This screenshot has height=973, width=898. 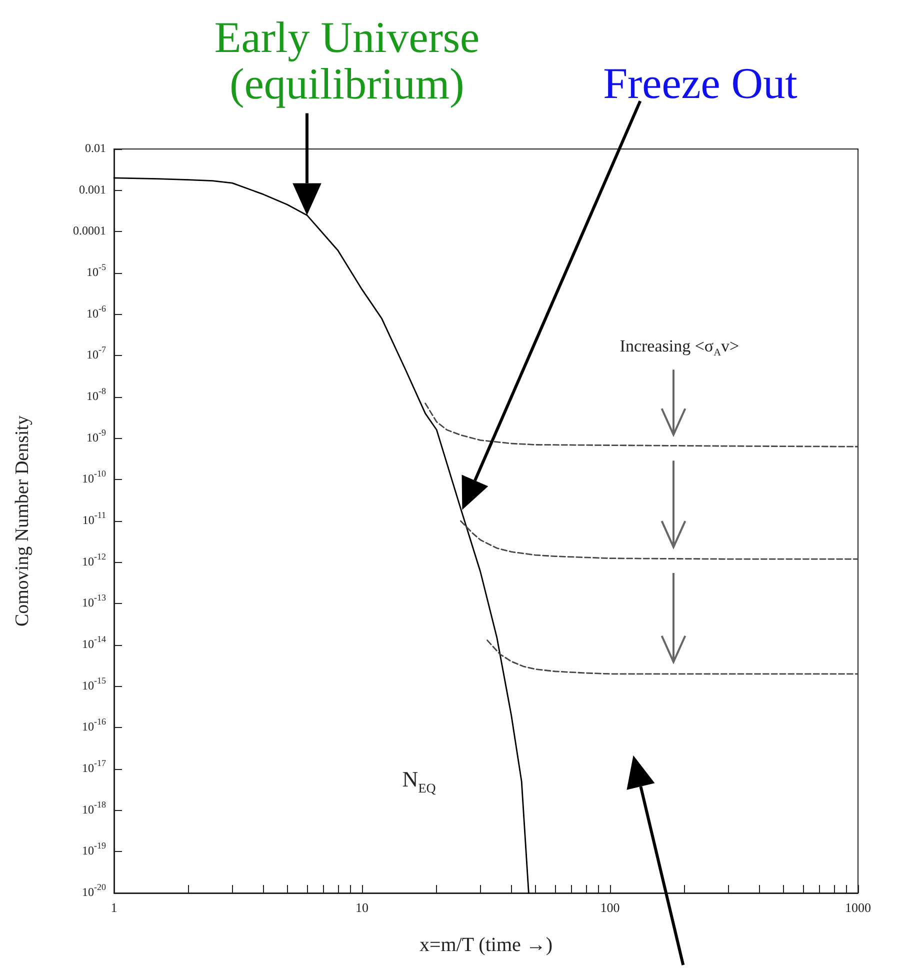 I want to click on y-tick-label: 0.001, so click(x=92, y=189).